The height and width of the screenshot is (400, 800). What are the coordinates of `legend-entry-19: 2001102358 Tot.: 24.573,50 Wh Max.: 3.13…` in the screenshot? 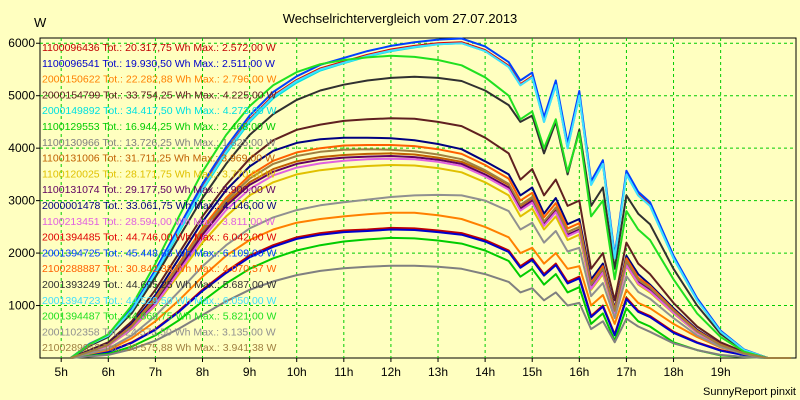 It's located at (159, 332).